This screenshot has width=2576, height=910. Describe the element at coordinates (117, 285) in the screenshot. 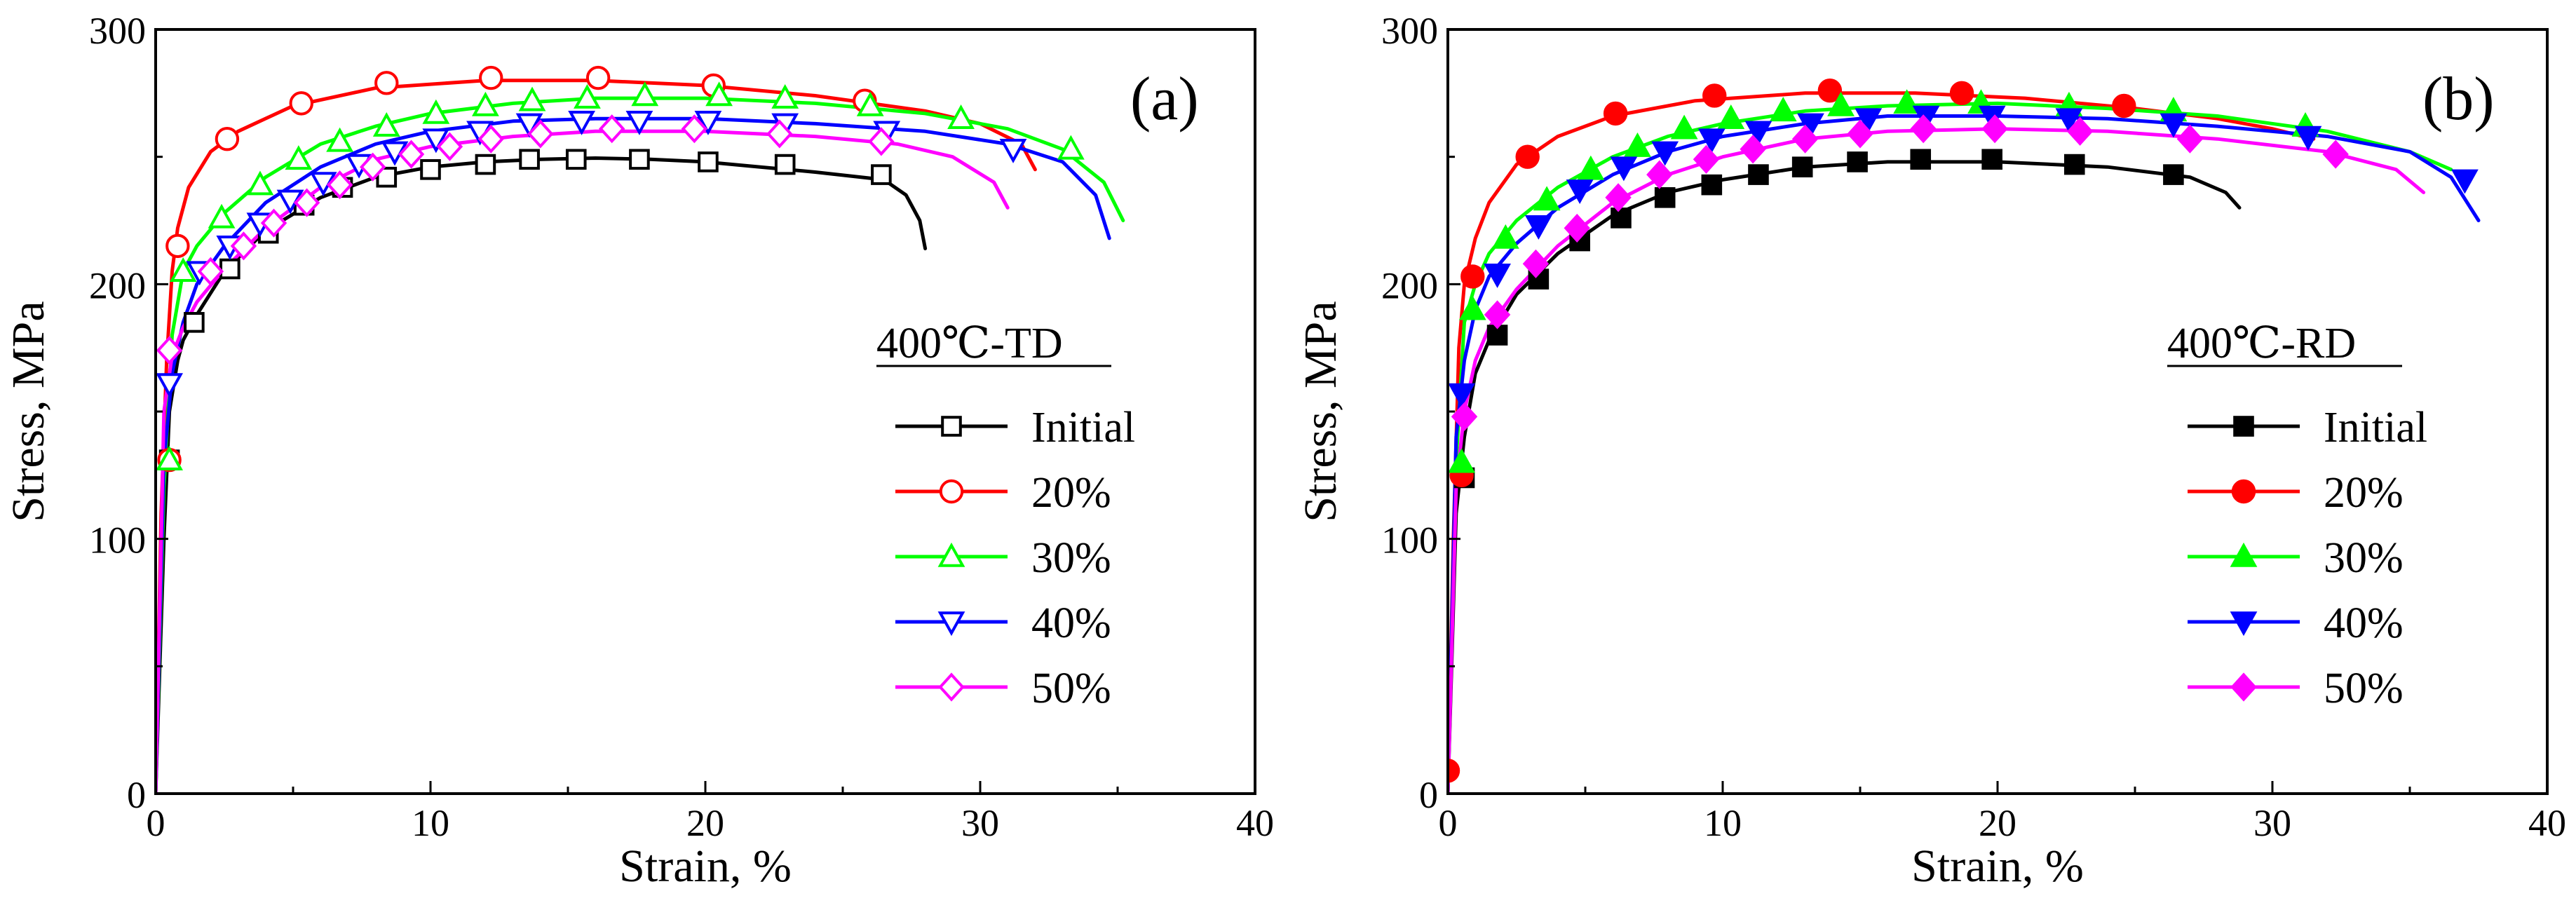

I see `y-tick-label: 200` at that location.